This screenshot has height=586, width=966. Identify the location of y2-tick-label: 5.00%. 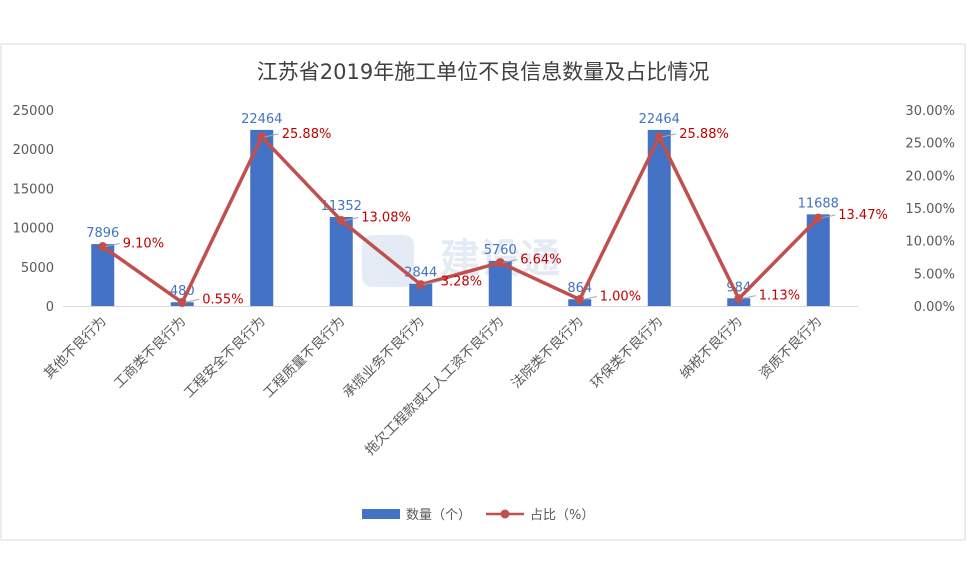
(934, 274).